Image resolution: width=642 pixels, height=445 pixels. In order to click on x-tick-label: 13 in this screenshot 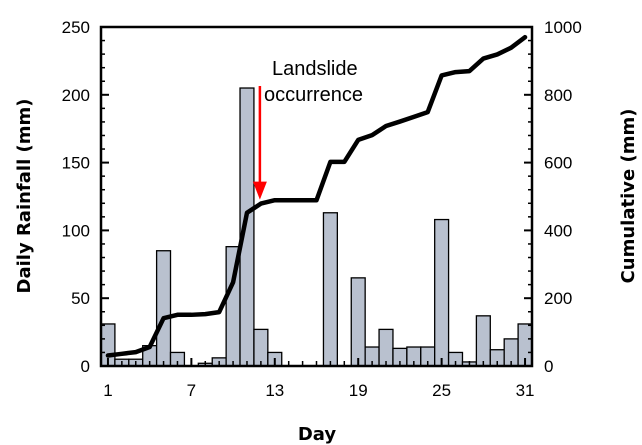, I will do `click(274, 390)`.